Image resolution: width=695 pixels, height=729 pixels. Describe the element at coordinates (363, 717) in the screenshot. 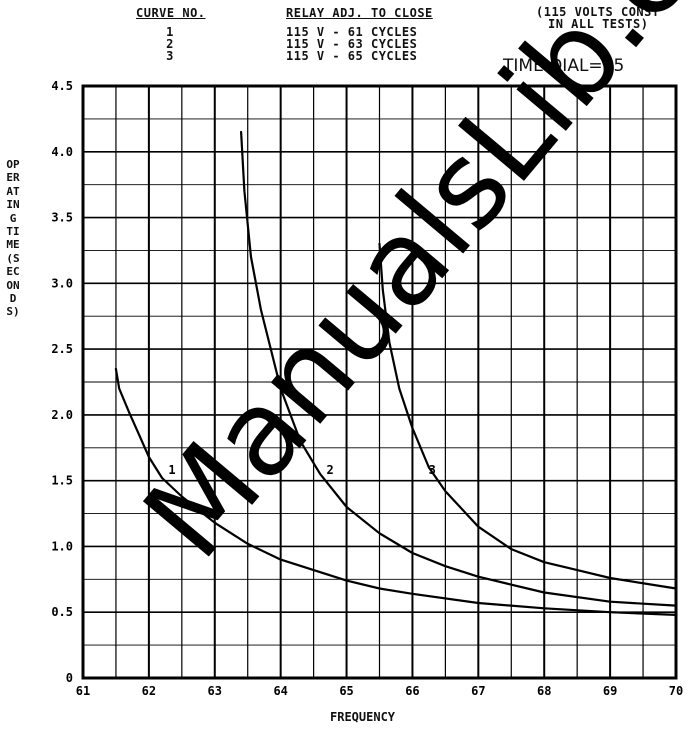

I see `x-axis-label: FREQUENCY` at that location.